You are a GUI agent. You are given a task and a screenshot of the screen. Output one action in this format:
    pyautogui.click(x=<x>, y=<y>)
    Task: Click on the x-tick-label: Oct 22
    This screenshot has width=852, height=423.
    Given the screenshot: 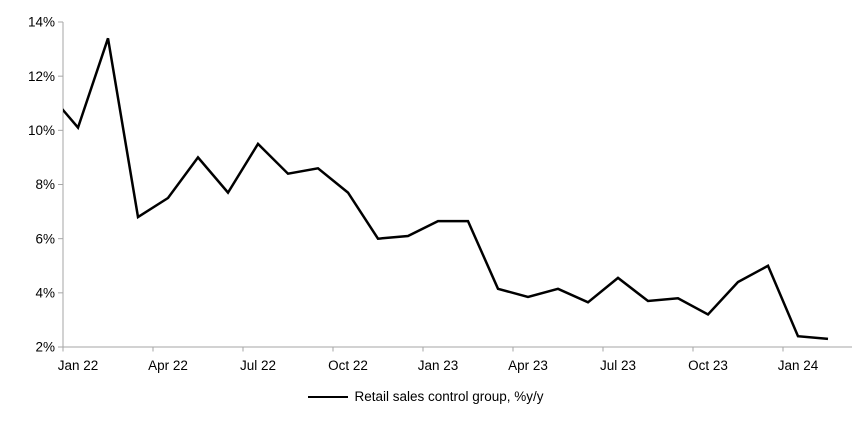 What is the action you would take?
    pyautogui.click(x=348, y=365)
    